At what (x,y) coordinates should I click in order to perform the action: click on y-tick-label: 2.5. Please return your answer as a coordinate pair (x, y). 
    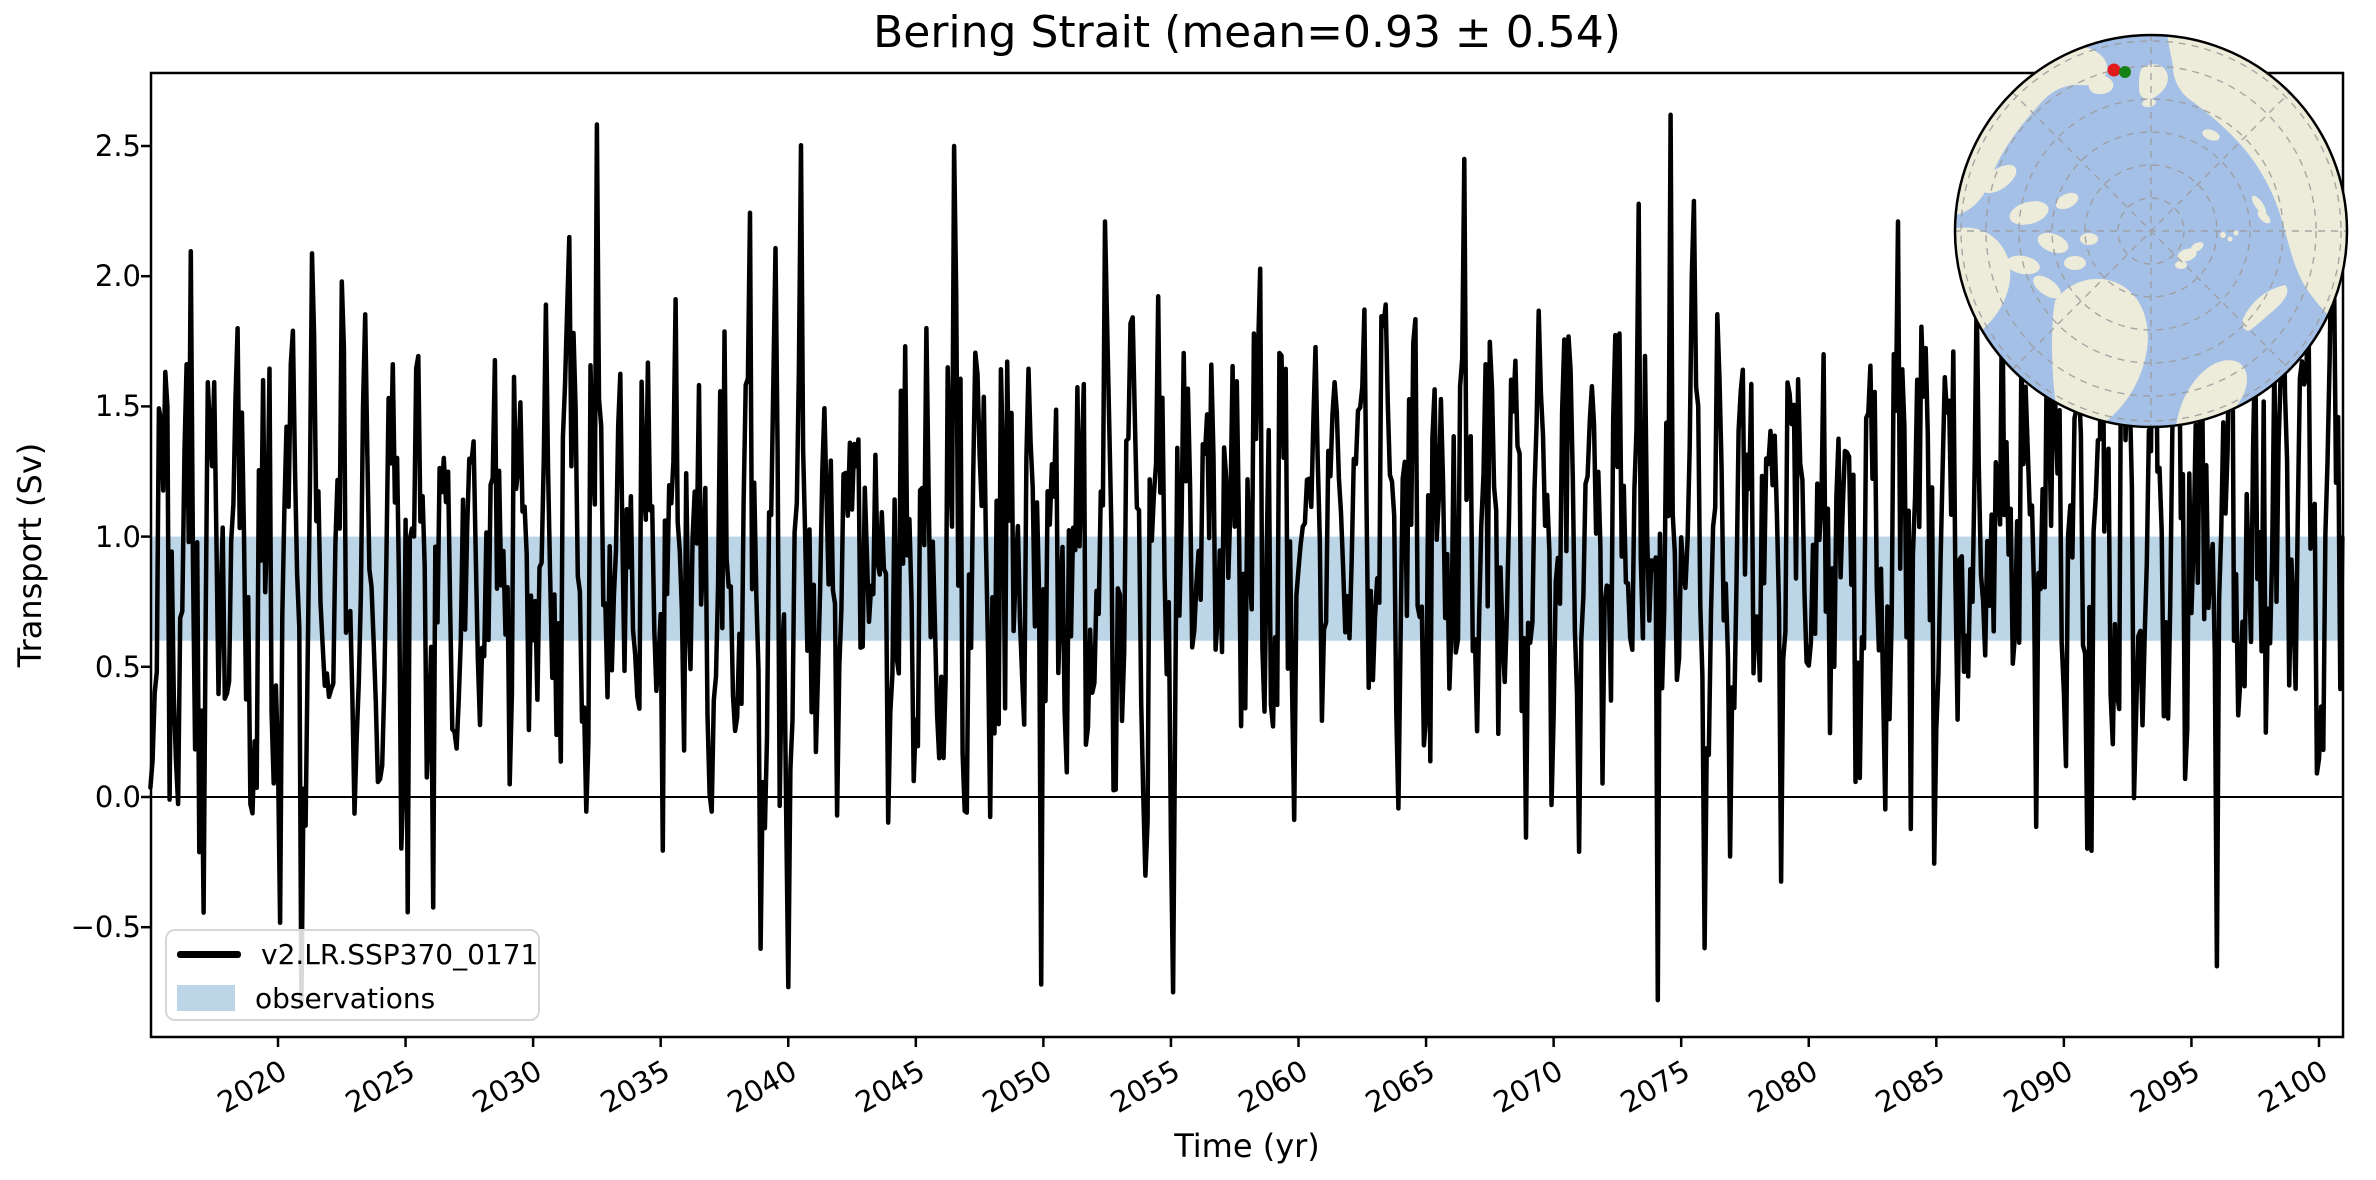
    Looking at the image, I should click on (117, 146).